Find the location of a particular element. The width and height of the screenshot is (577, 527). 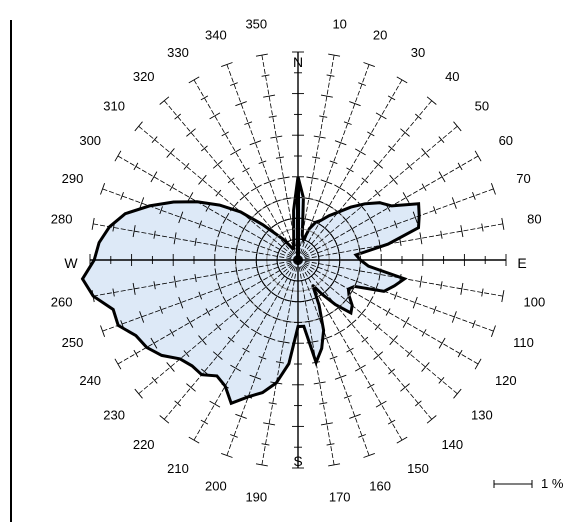

spoke-tick-310-3.5 is located at coordinates (186, 166).